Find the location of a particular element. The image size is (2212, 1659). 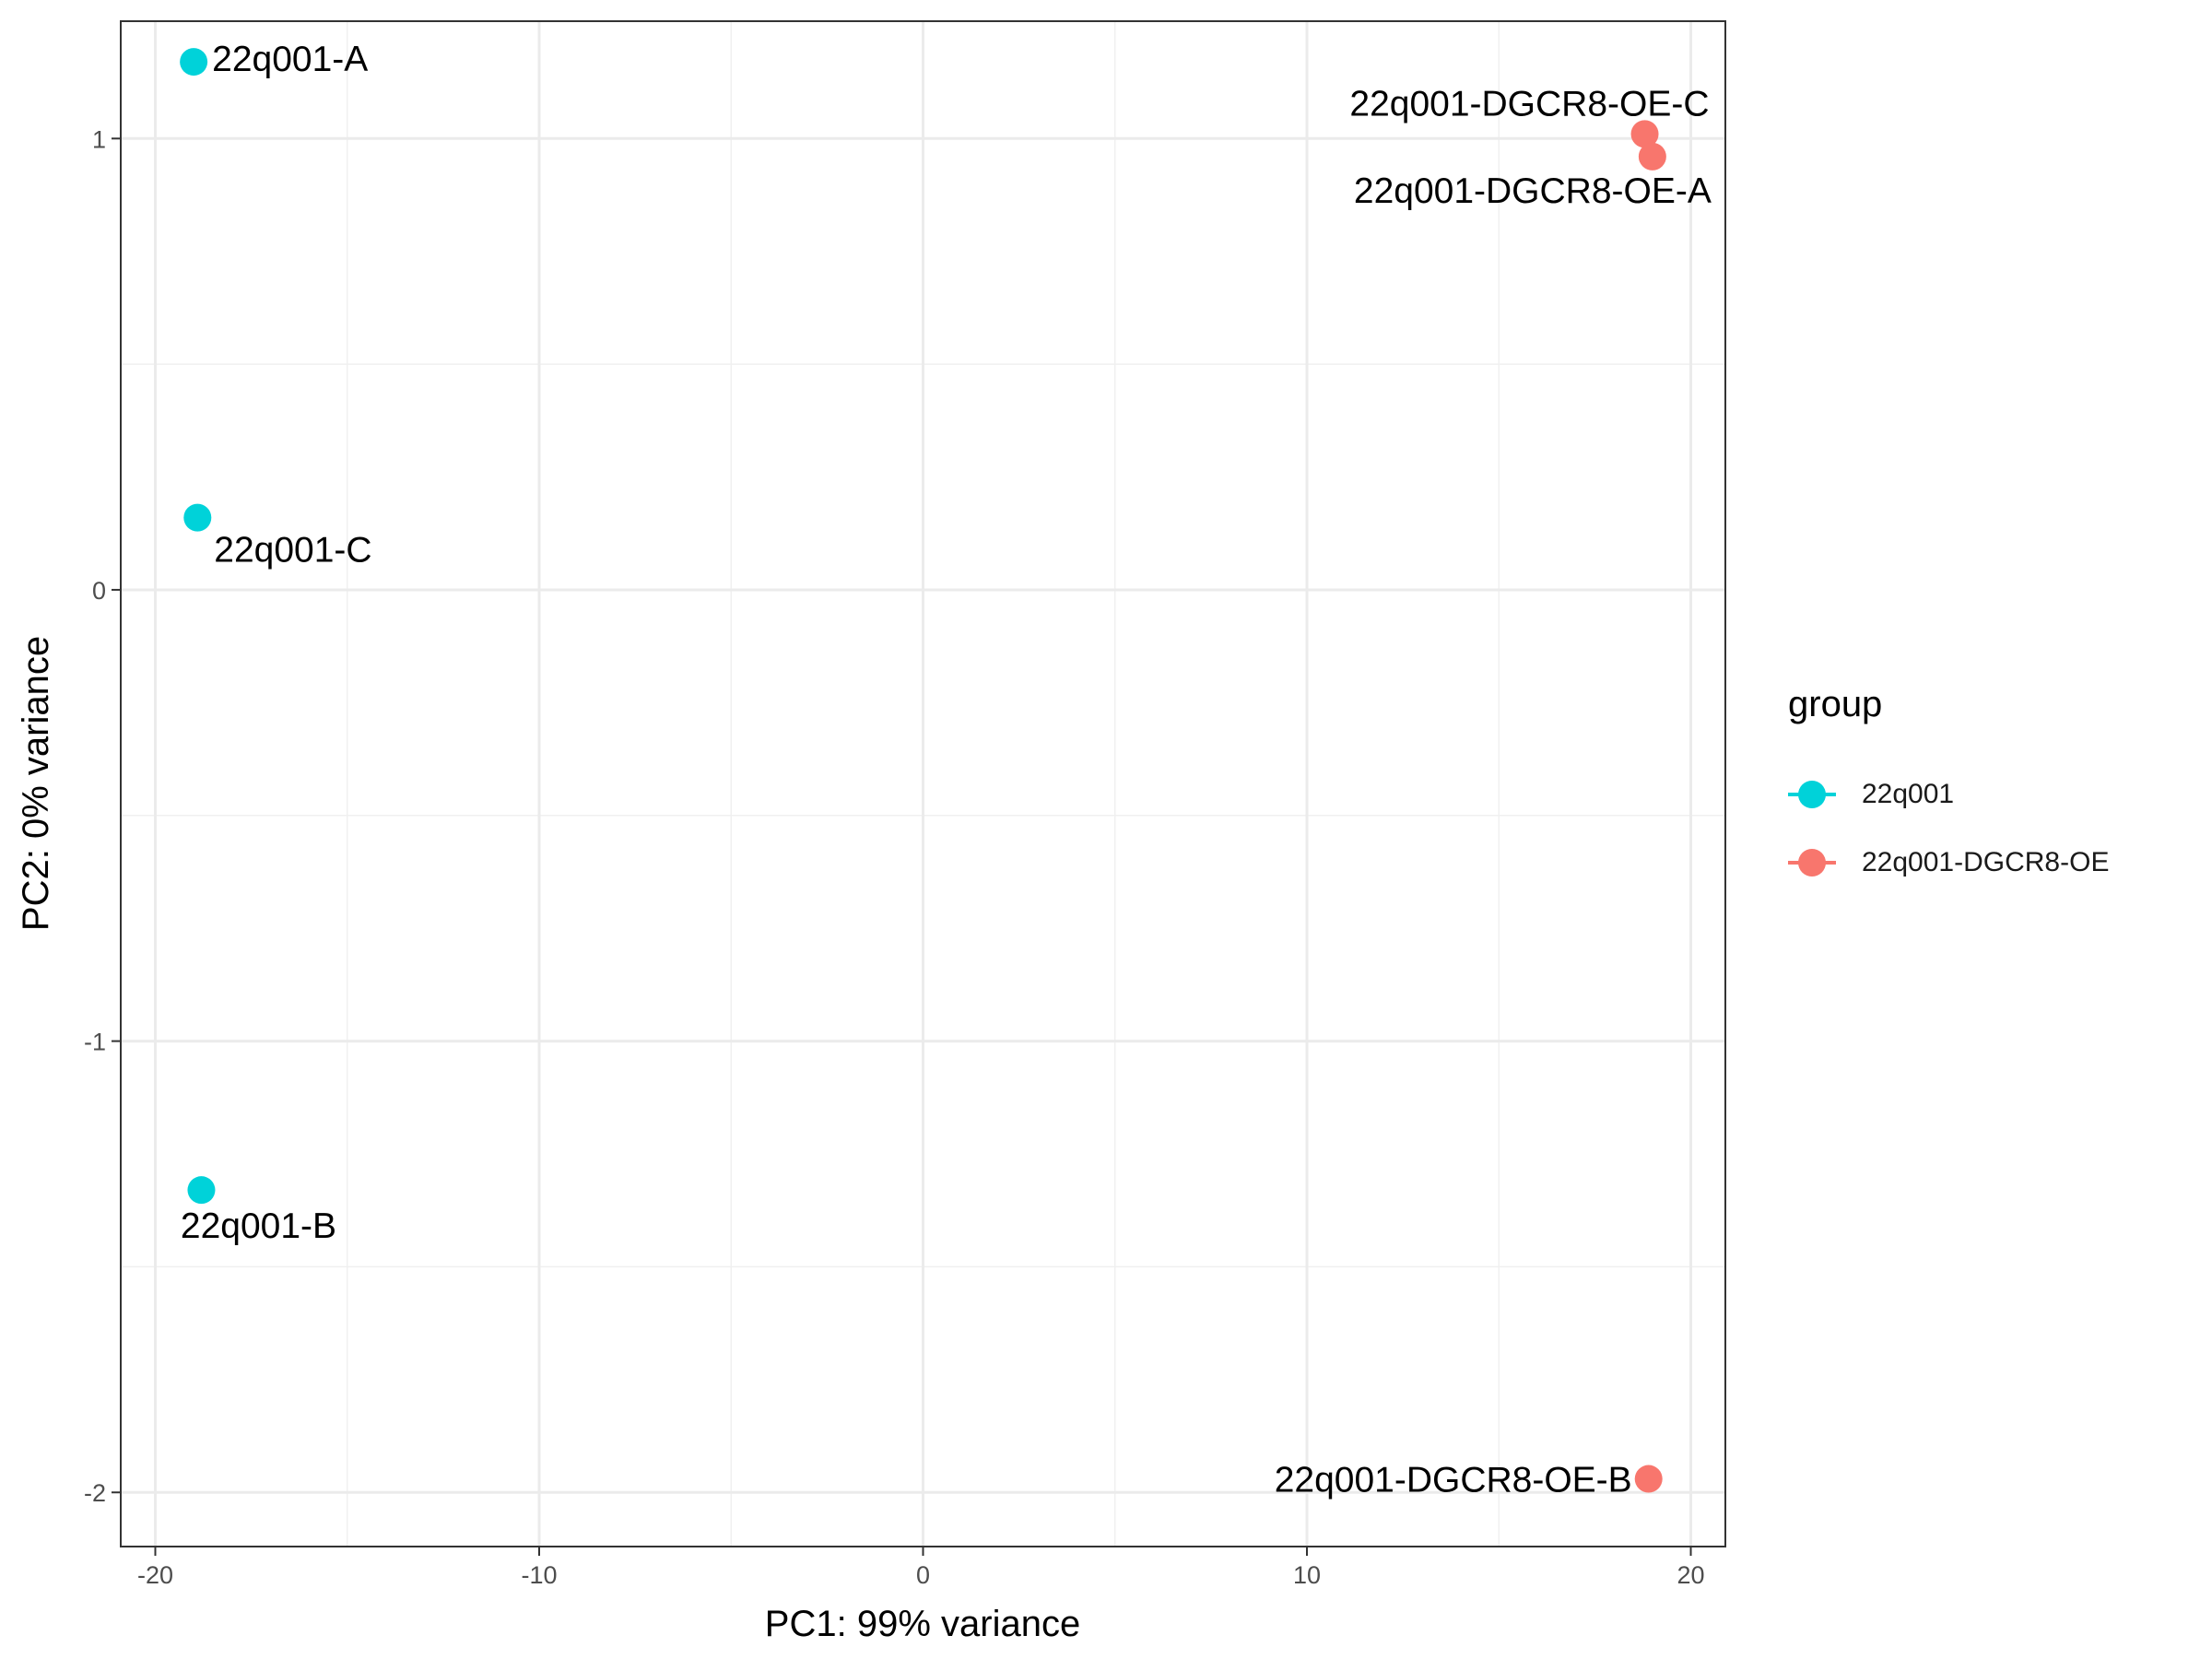

legend-label-22q001: 22q001 is located at coordinates (1908, 794).